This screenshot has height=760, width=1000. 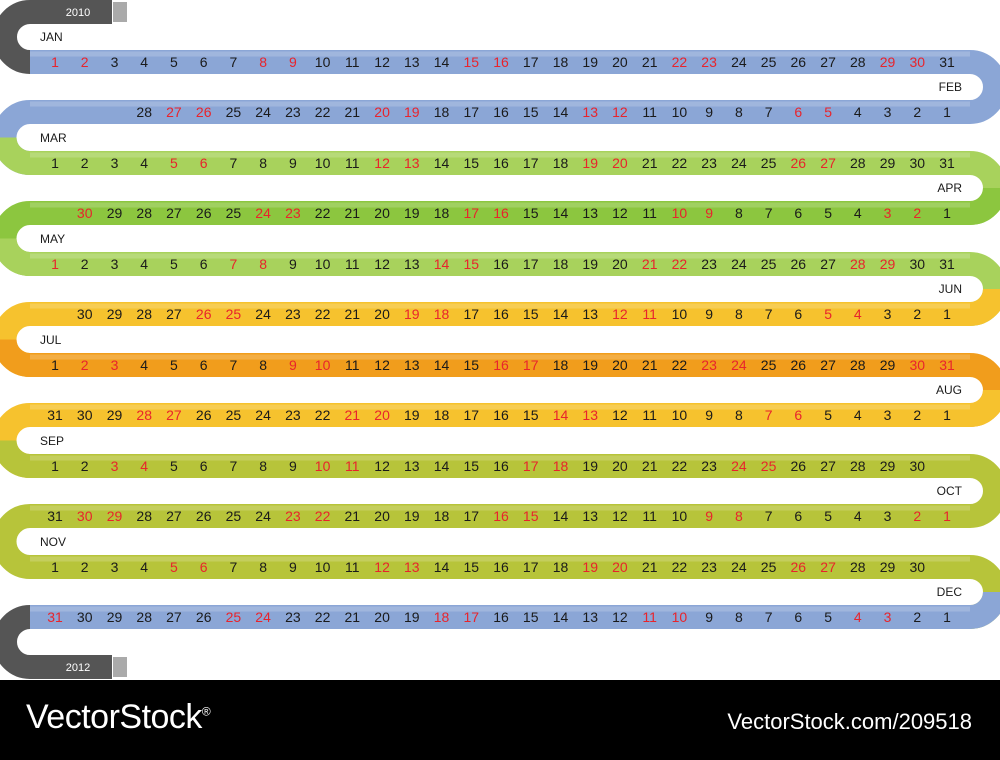 What do you see at coordinates (709, 365) in the screenshot?
I see `day-jul-23: 23` at bounding box center [709, 365].